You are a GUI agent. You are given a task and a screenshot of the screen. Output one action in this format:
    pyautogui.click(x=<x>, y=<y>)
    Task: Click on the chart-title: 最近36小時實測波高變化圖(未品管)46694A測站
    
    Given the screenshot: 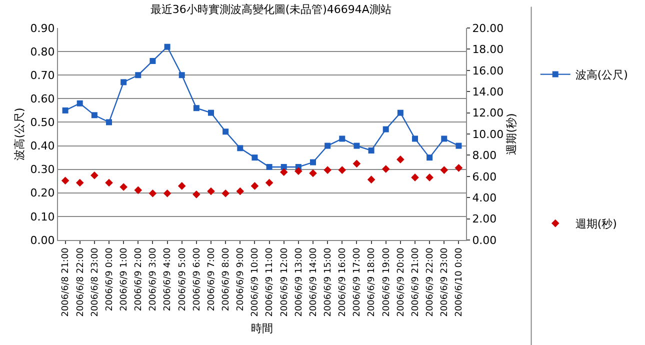 What is the action you would take?
    pyautogui.click(x=271, y=9)
    